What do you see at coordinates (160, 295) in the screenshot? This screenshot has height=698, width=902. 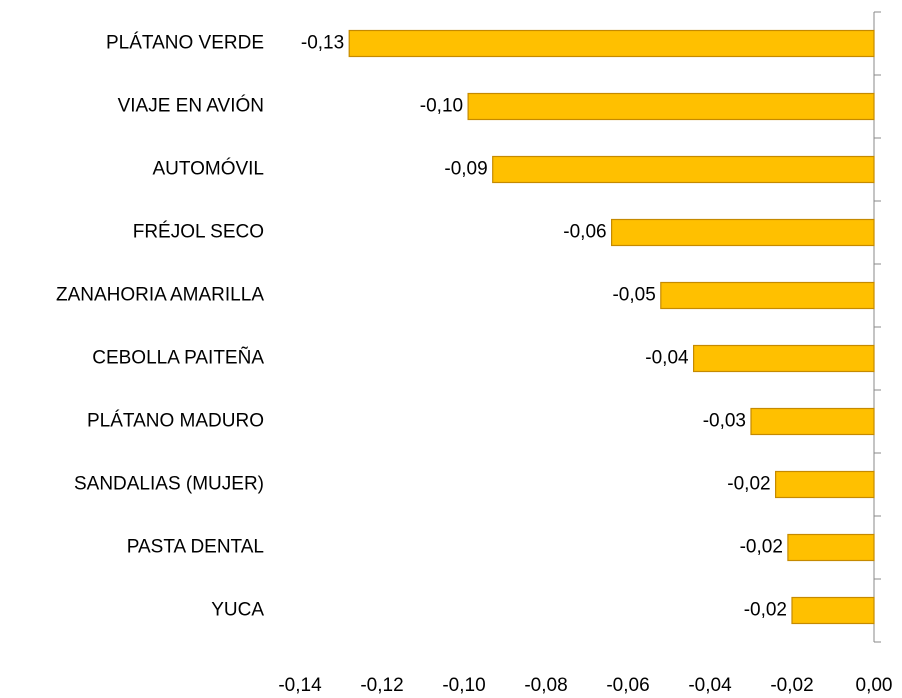 I see `y-tick-label: ZANAHORIA AMARILLA` at bounding box center [160, 295].